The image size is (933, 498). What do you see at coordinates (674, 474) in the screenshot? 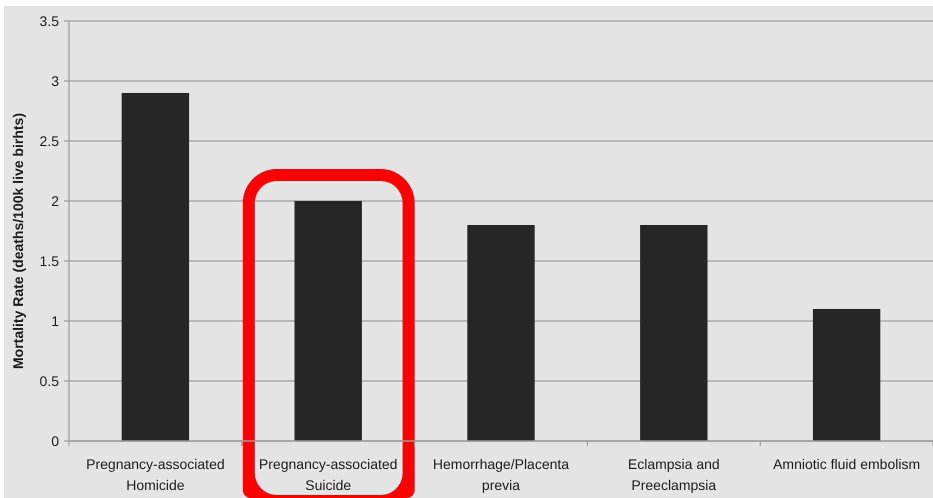
I see `x-tick-label: Eclampsia and Preeclampsia` at bounding box center [674, 474].